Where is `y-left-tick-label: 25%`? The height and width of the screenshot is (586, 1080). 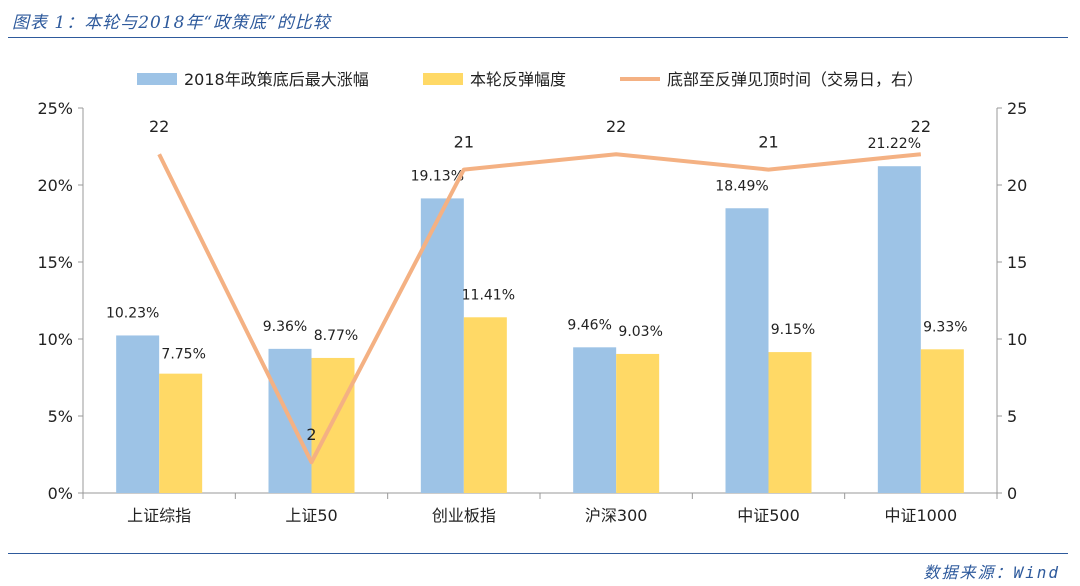 y-left-tick-label: 25% is located at coordinates (55, 108).